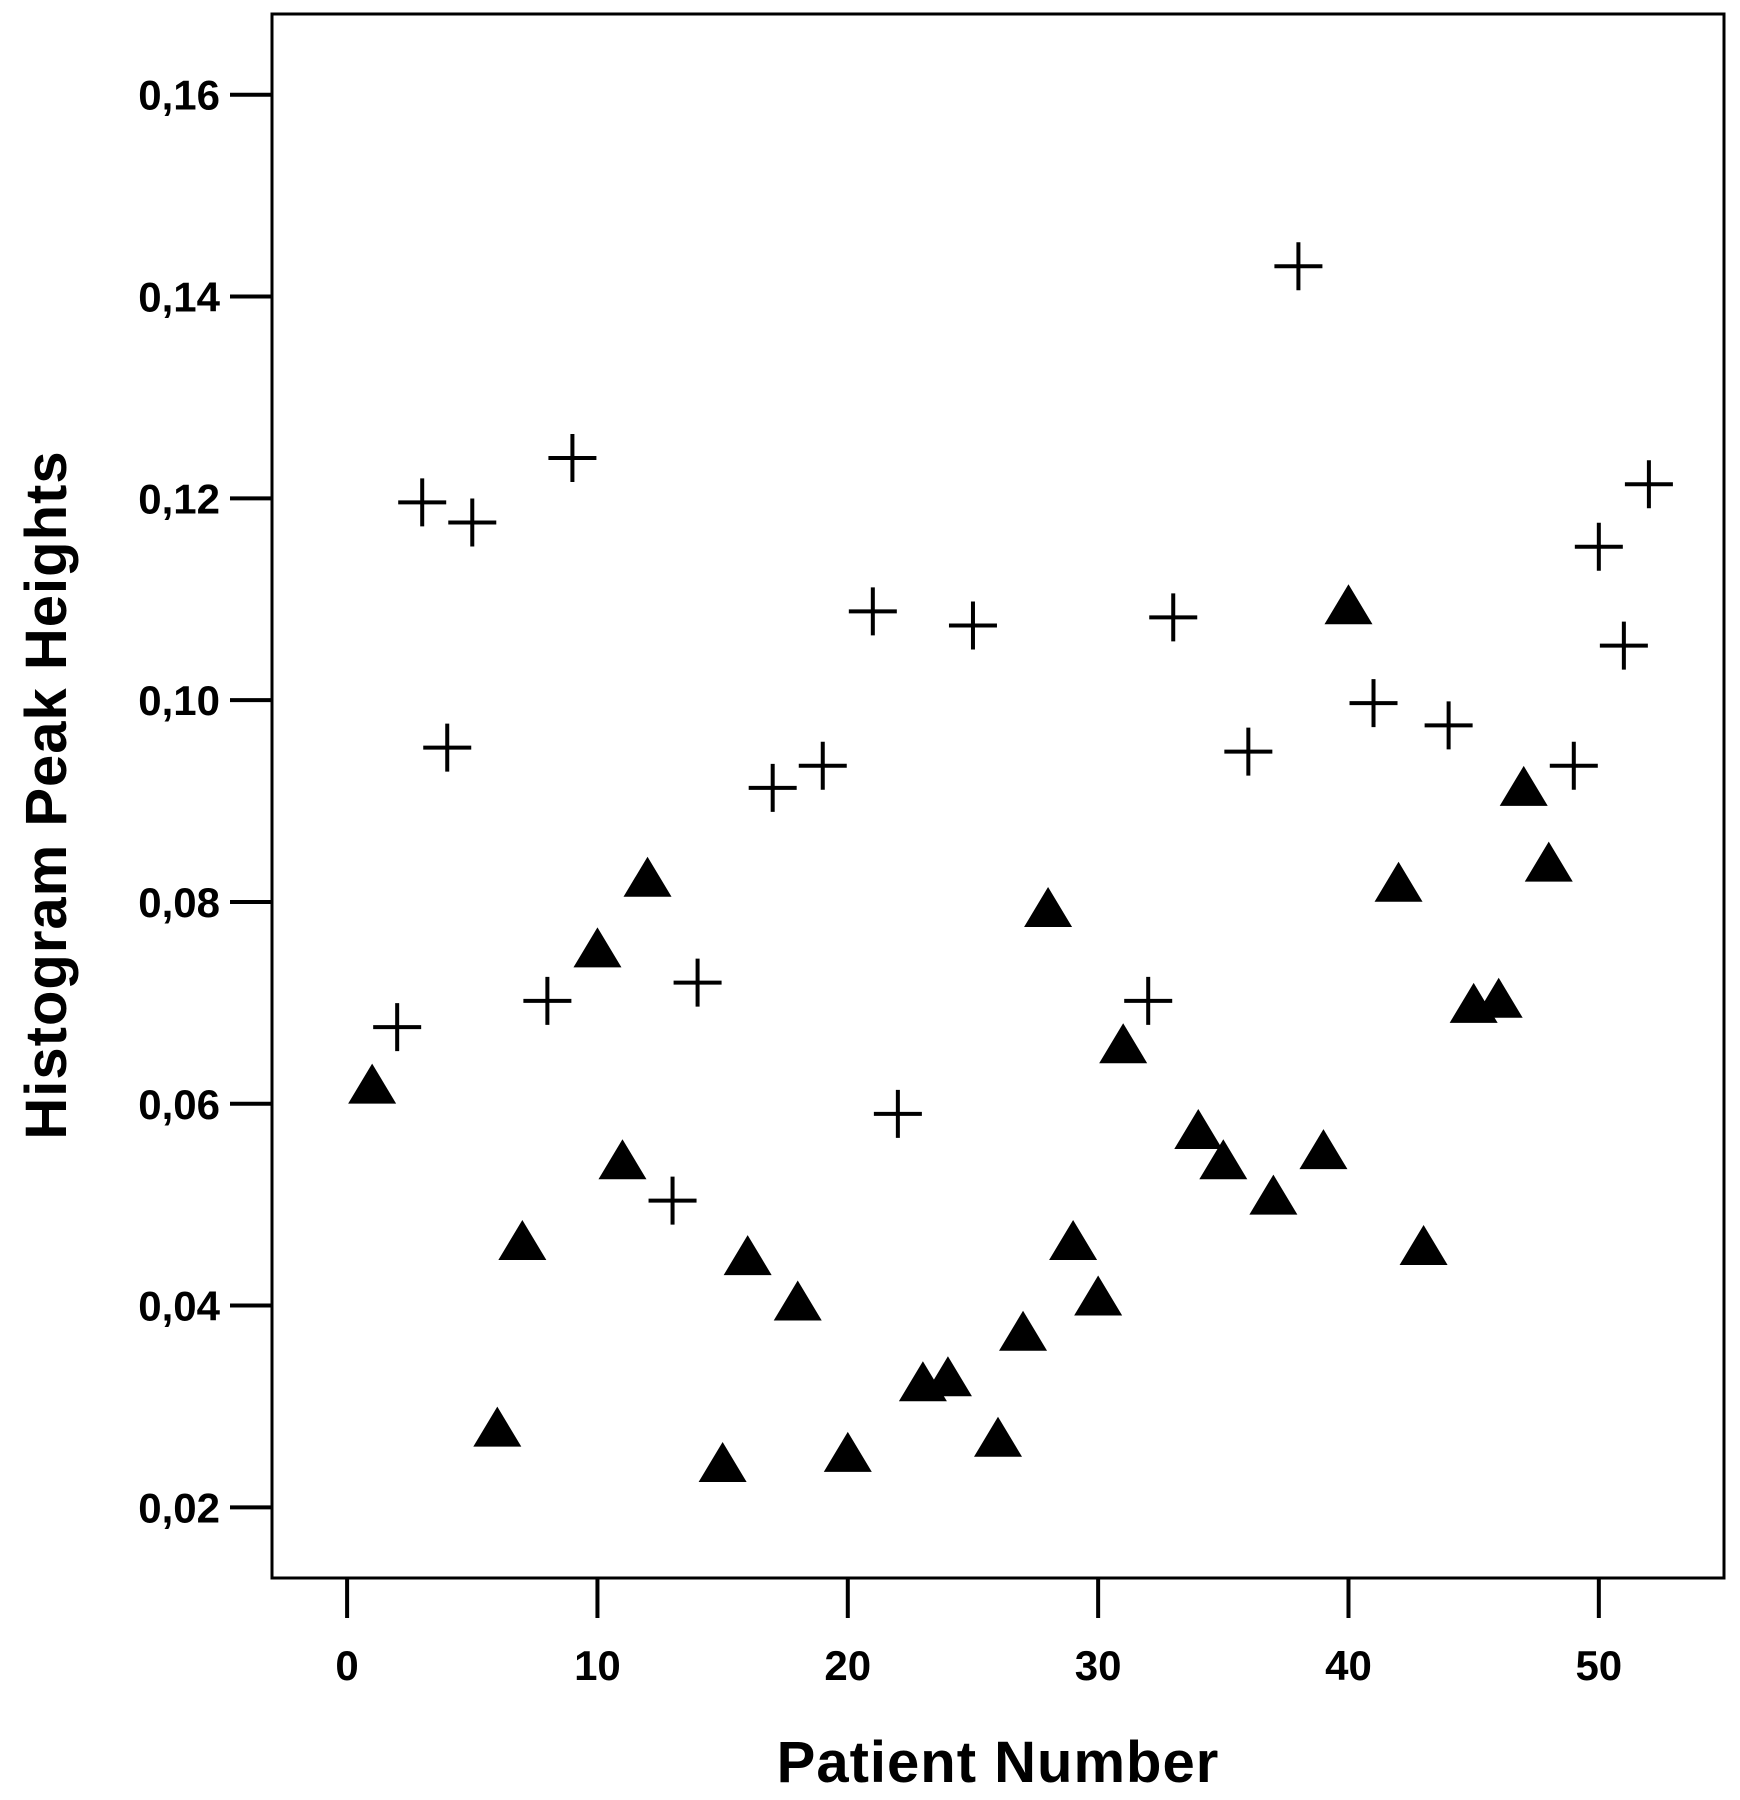 The image size is (1740, 1800). Describe the element at coordinates (46, 794) in the screenshot. I see `y-axis-title: Histogram Peak Heights` at that location.